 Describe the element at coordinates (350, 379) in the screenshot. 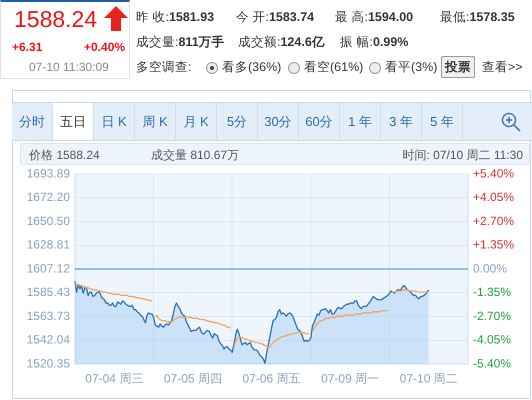

I see `x-tick-label: 07-09 周一` at that location.